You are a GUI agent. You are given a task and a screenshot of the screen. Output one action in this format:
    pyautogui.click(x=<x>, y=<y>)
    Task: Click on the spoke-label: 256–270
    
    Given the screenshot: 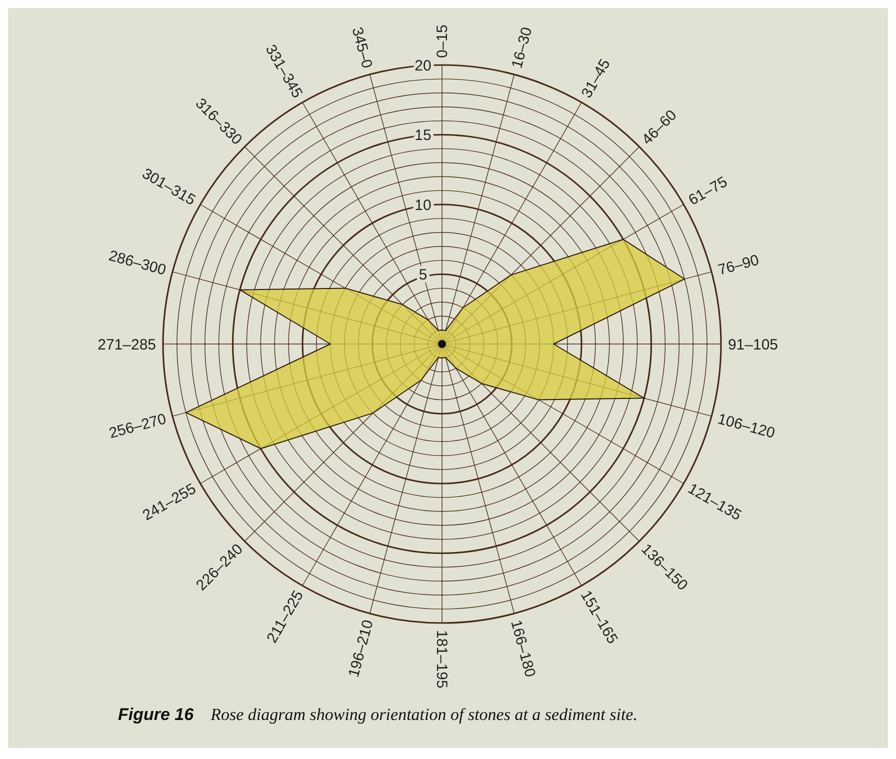 What is the action you would take?
    pyautogui.click(x=137, y=426)
    